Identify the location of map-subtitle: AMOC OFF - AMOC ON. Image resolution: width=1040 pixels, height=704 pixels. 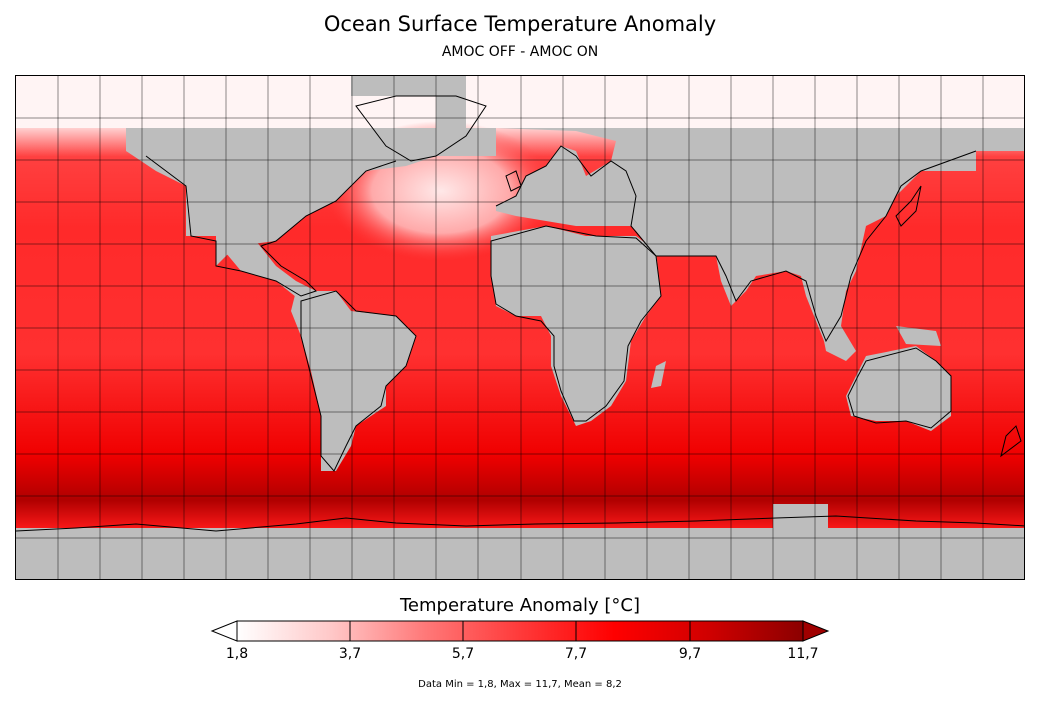
(520, 52).